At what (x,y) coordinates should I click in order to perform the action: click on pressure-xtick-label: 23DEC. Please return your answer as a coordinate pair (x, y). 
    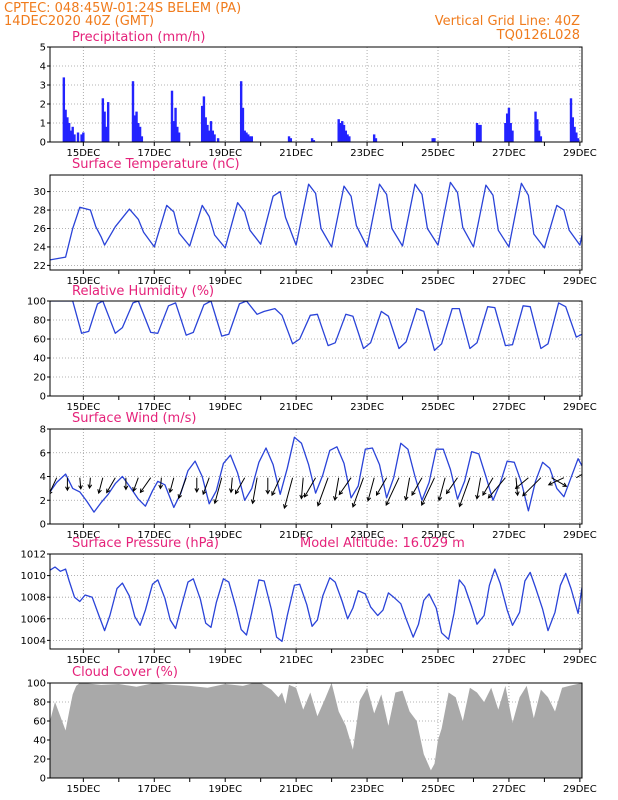
    Looking at the image, I should click on (367, 660).